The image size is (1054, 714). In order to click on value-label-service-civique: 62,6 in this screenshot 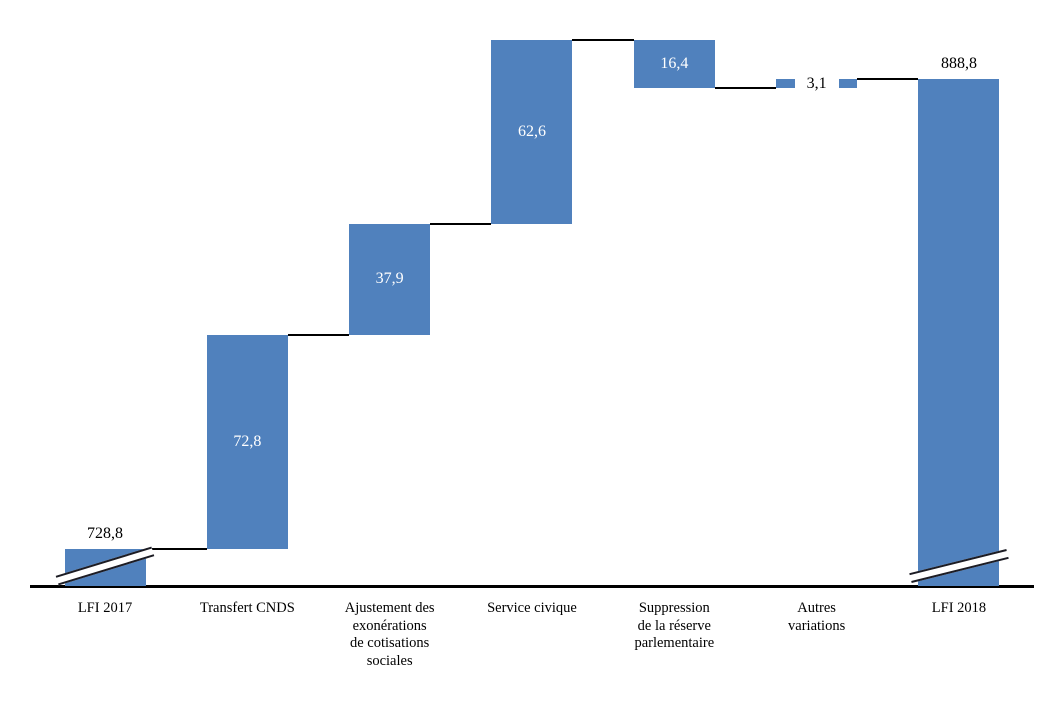, I will do `click(531, 131)`.